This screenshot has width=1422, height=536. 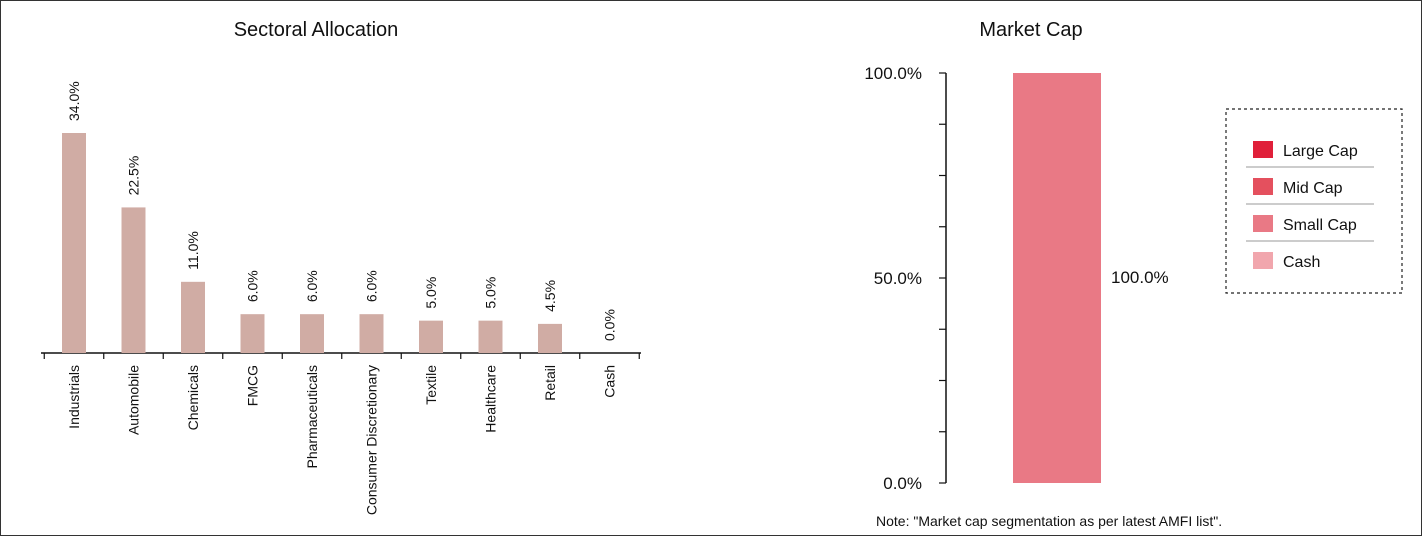 What do you see at coordinates (1301, 262) in the screenshot?
I see `legend-label: Cash` at bounding box center [1301, 262].